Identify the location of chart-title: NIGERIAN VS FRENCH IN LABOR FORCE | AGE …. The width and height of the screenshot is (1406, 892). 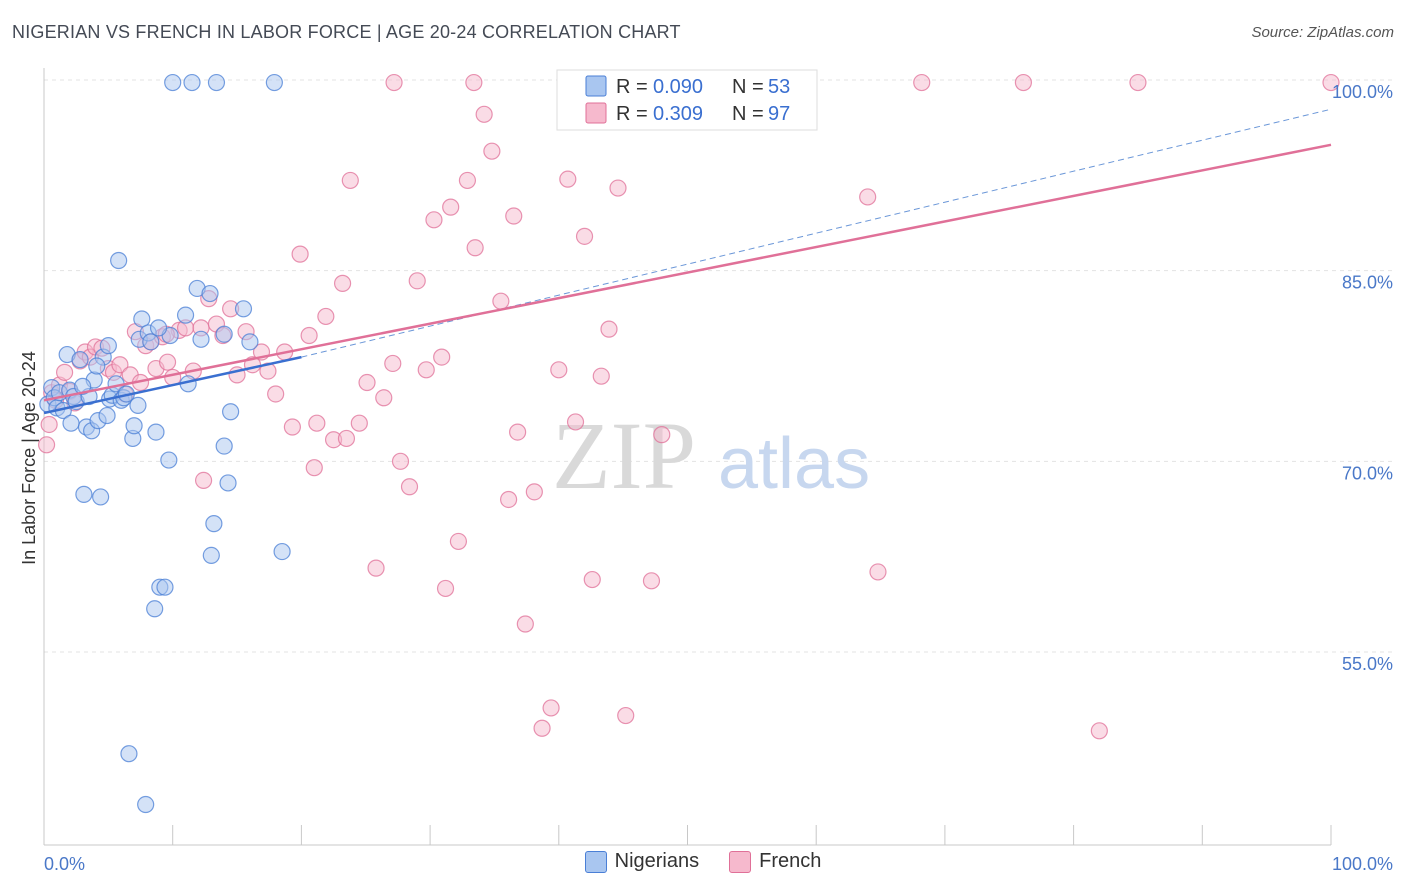
(346, 32).